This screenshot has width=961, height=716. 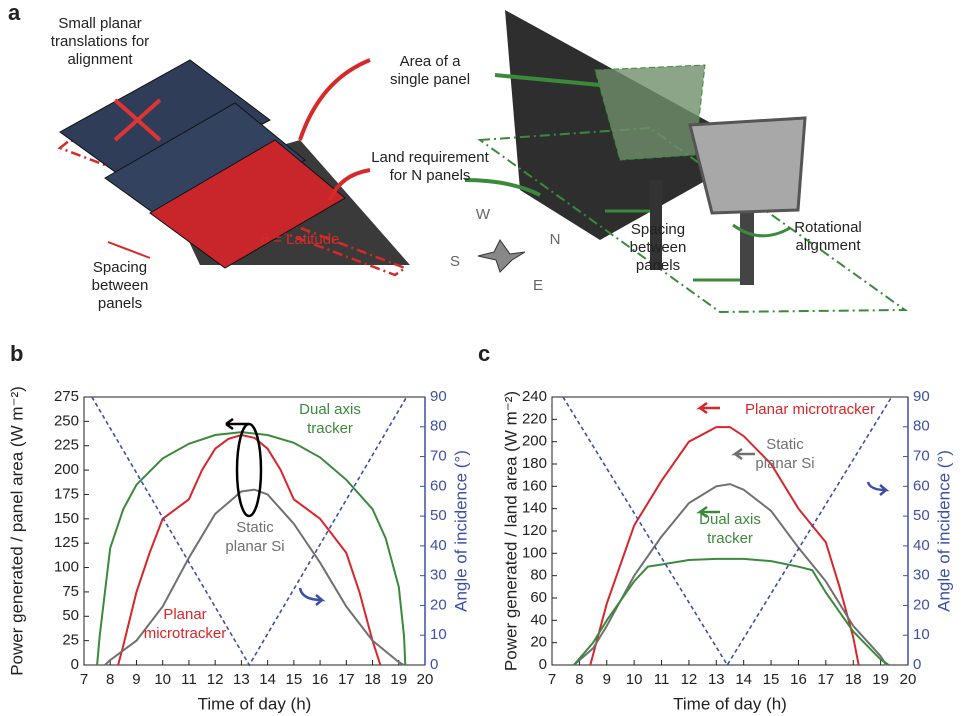 I want to click on illustration-label: S, so click(x=455, y=261).